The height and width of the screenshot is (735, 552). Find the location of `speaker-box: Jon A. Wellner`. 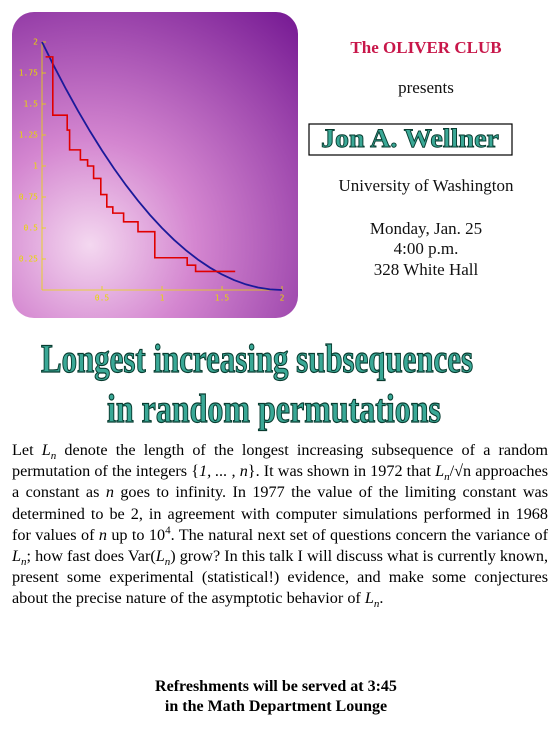

speaker-box: Jon A. Wellner is located at coordinates (410, 139).